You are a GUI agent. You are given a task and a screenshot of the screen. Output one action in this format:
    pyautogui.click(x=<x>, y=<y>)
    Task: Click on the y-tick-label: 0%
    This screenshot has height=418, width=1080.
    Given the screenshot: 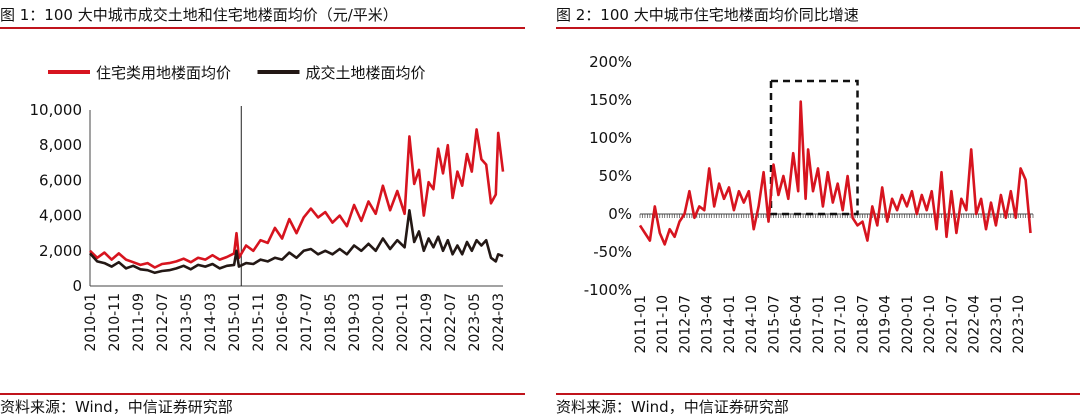 What is the action you would take?
    pyautogui.click(x=620, y=214)
    